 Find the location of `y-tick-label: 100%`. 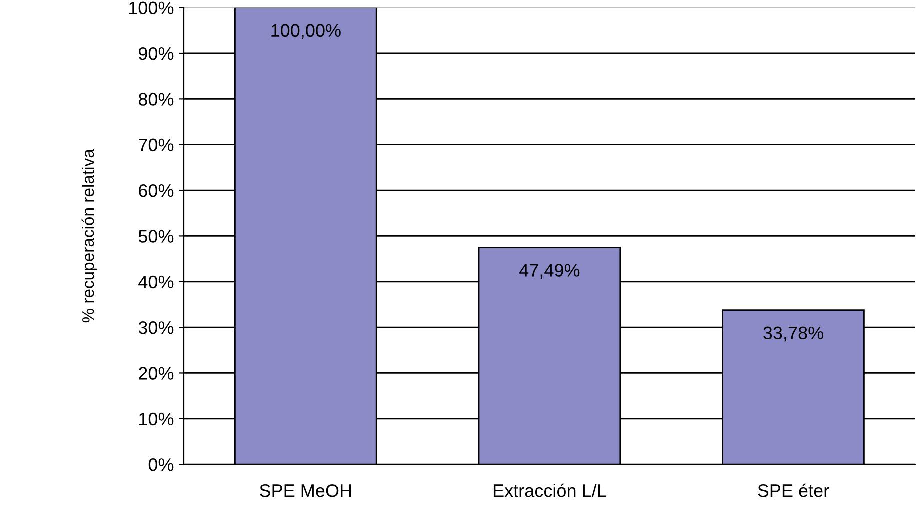

y-tick-label: 100% is located at coordinates (151, 8).